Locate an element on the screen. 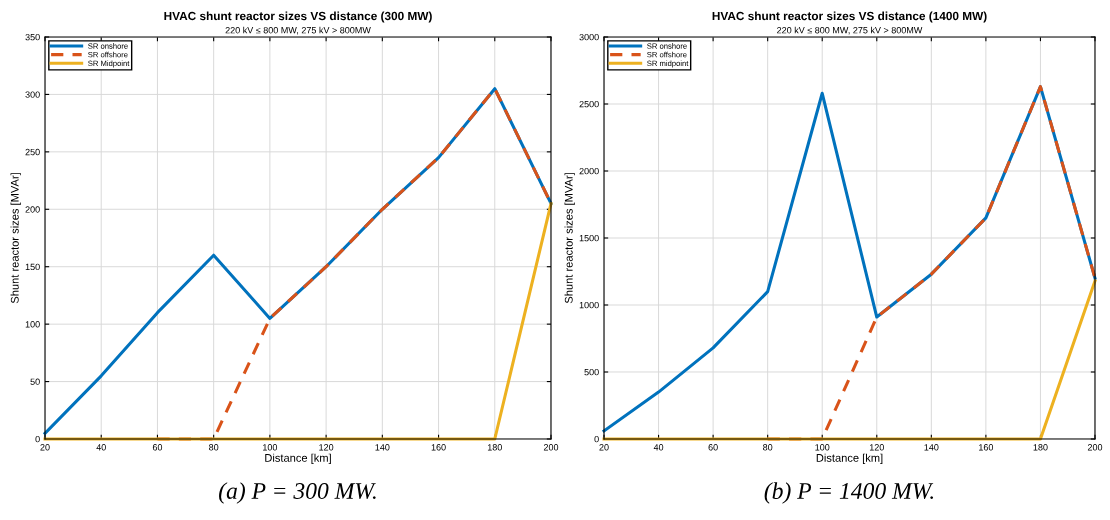  y-tick-label: 100 is located at coordinates (32, 324).